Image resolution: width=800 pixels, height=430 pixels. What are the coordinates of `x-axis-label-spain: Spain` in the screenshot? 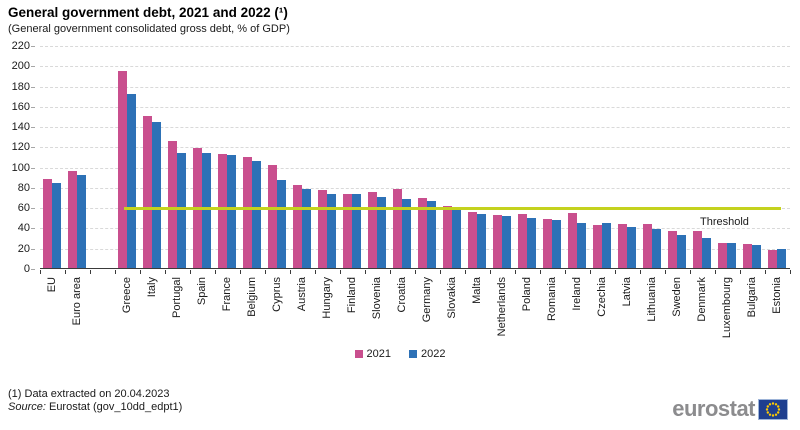 It's located at (202, 291).